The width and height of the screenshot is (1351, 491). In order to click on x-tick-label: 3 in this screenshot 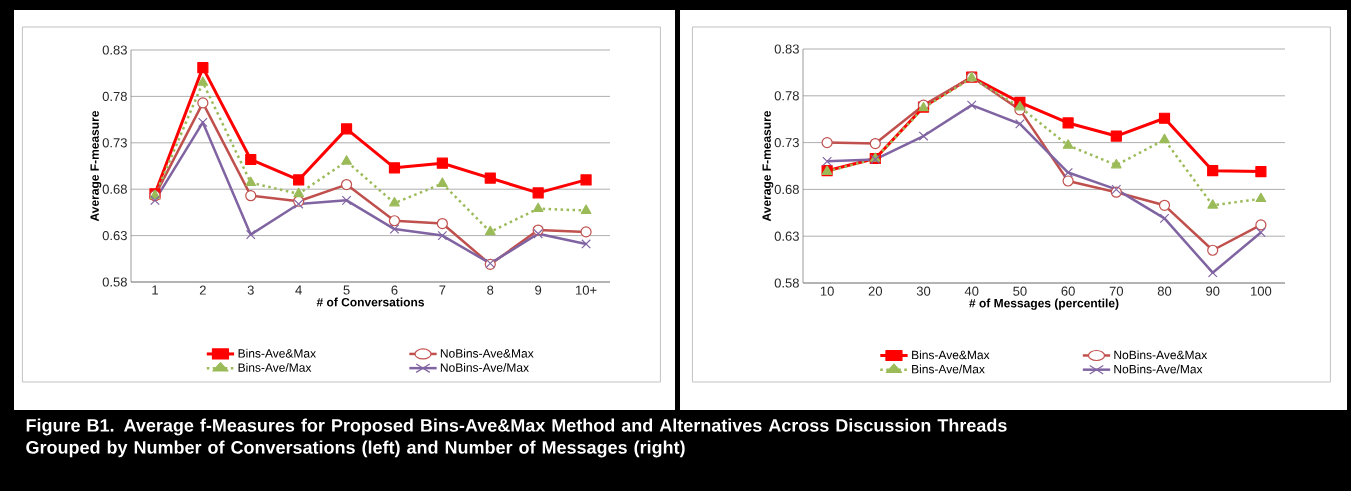, I will do `click(250, 290)`.